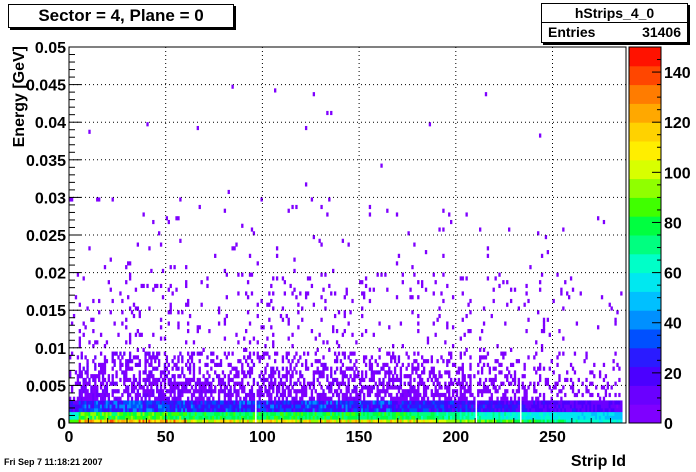  What do you see at coordinates (50, 274) in the screenshot?
I see `y-tick-label: 0.02` at bounding box center [50, 274].